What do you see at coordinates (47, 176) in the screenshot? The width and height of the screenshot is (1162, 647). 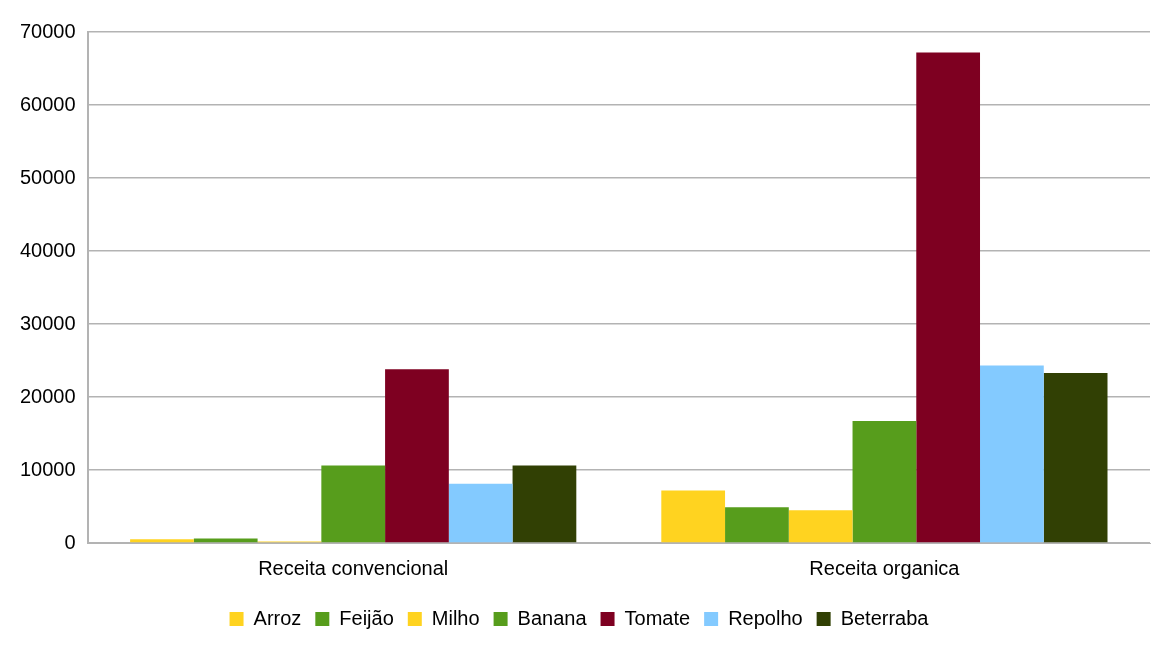 I see `y-tick-label: 50000` at bounding box center [47, 176].